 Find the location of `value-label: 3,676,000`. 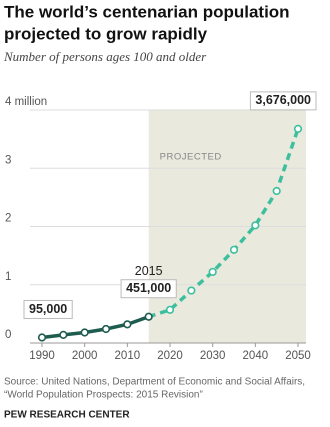

value-label: 3,676,000 is located at coordinates (283, 101).